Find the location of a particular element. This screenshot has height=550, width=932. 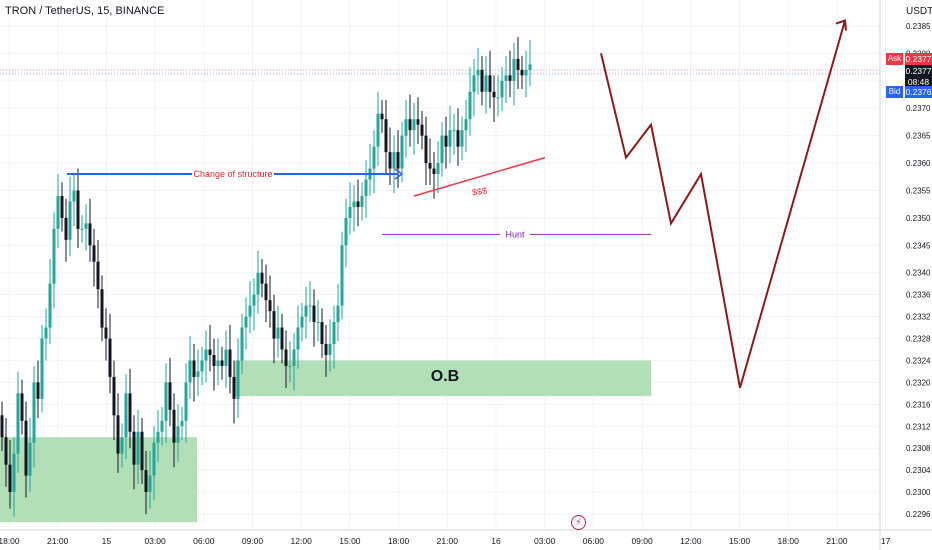

time-tick-label: 06:00 is located at coordinates (204, 541).